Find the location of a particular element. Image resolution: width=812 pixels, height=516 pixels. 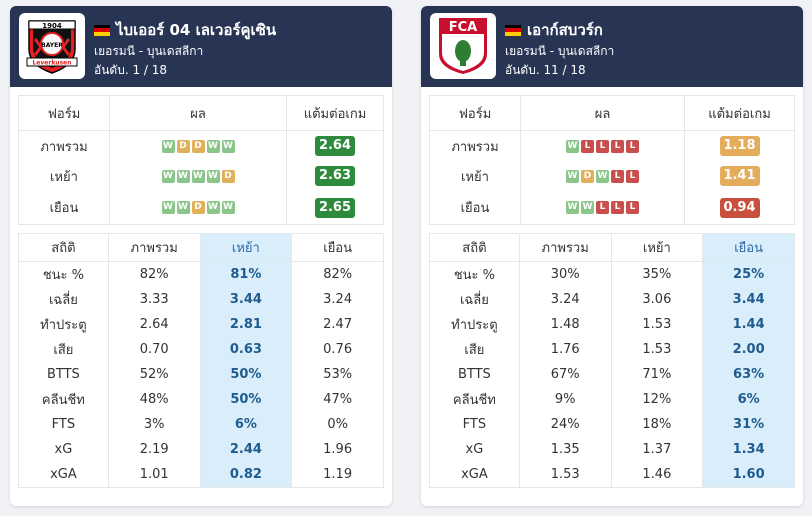

stats-value: 0.70 is located at coordinates (154, 349).